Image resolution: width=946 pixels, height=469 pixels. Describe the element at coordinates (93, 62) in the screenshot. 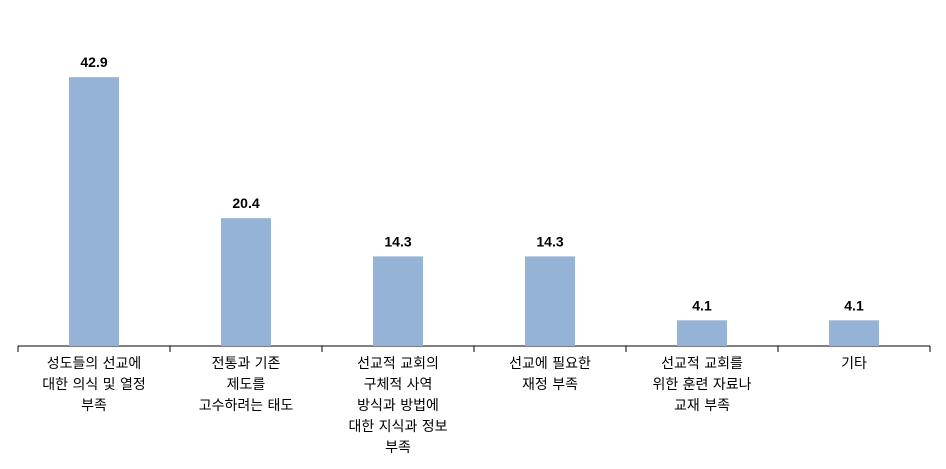

I see `value-label: 42.9` at that location.